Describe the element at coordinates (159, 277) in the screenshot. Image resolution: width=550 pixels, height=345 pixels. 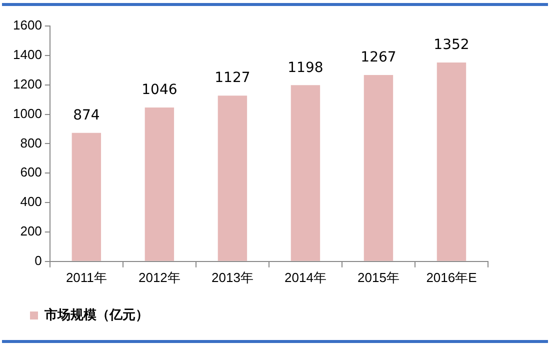
I see `x-tick-label: 2012年` at that location.